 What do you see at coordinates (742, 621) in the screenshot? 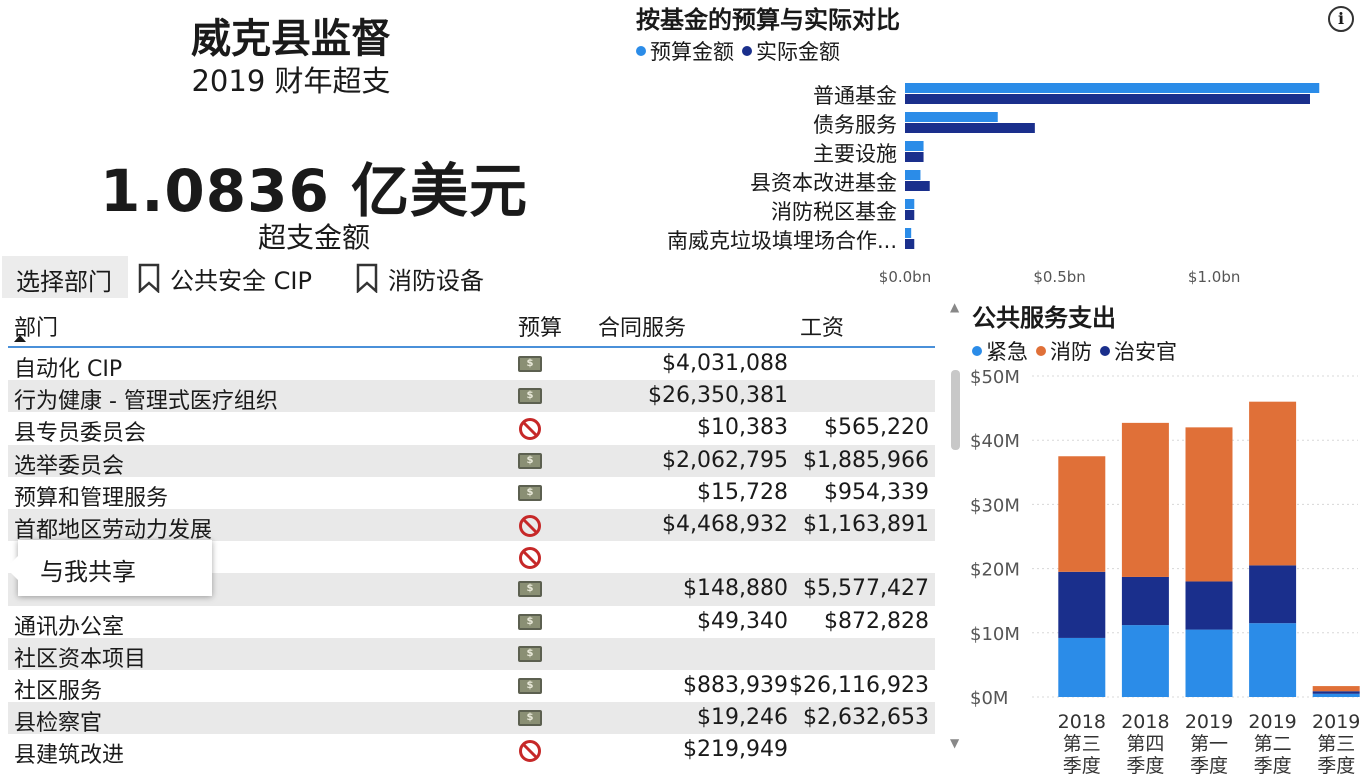
I see `contract-services-cell: $49,340` at bounding box center [742, 621].